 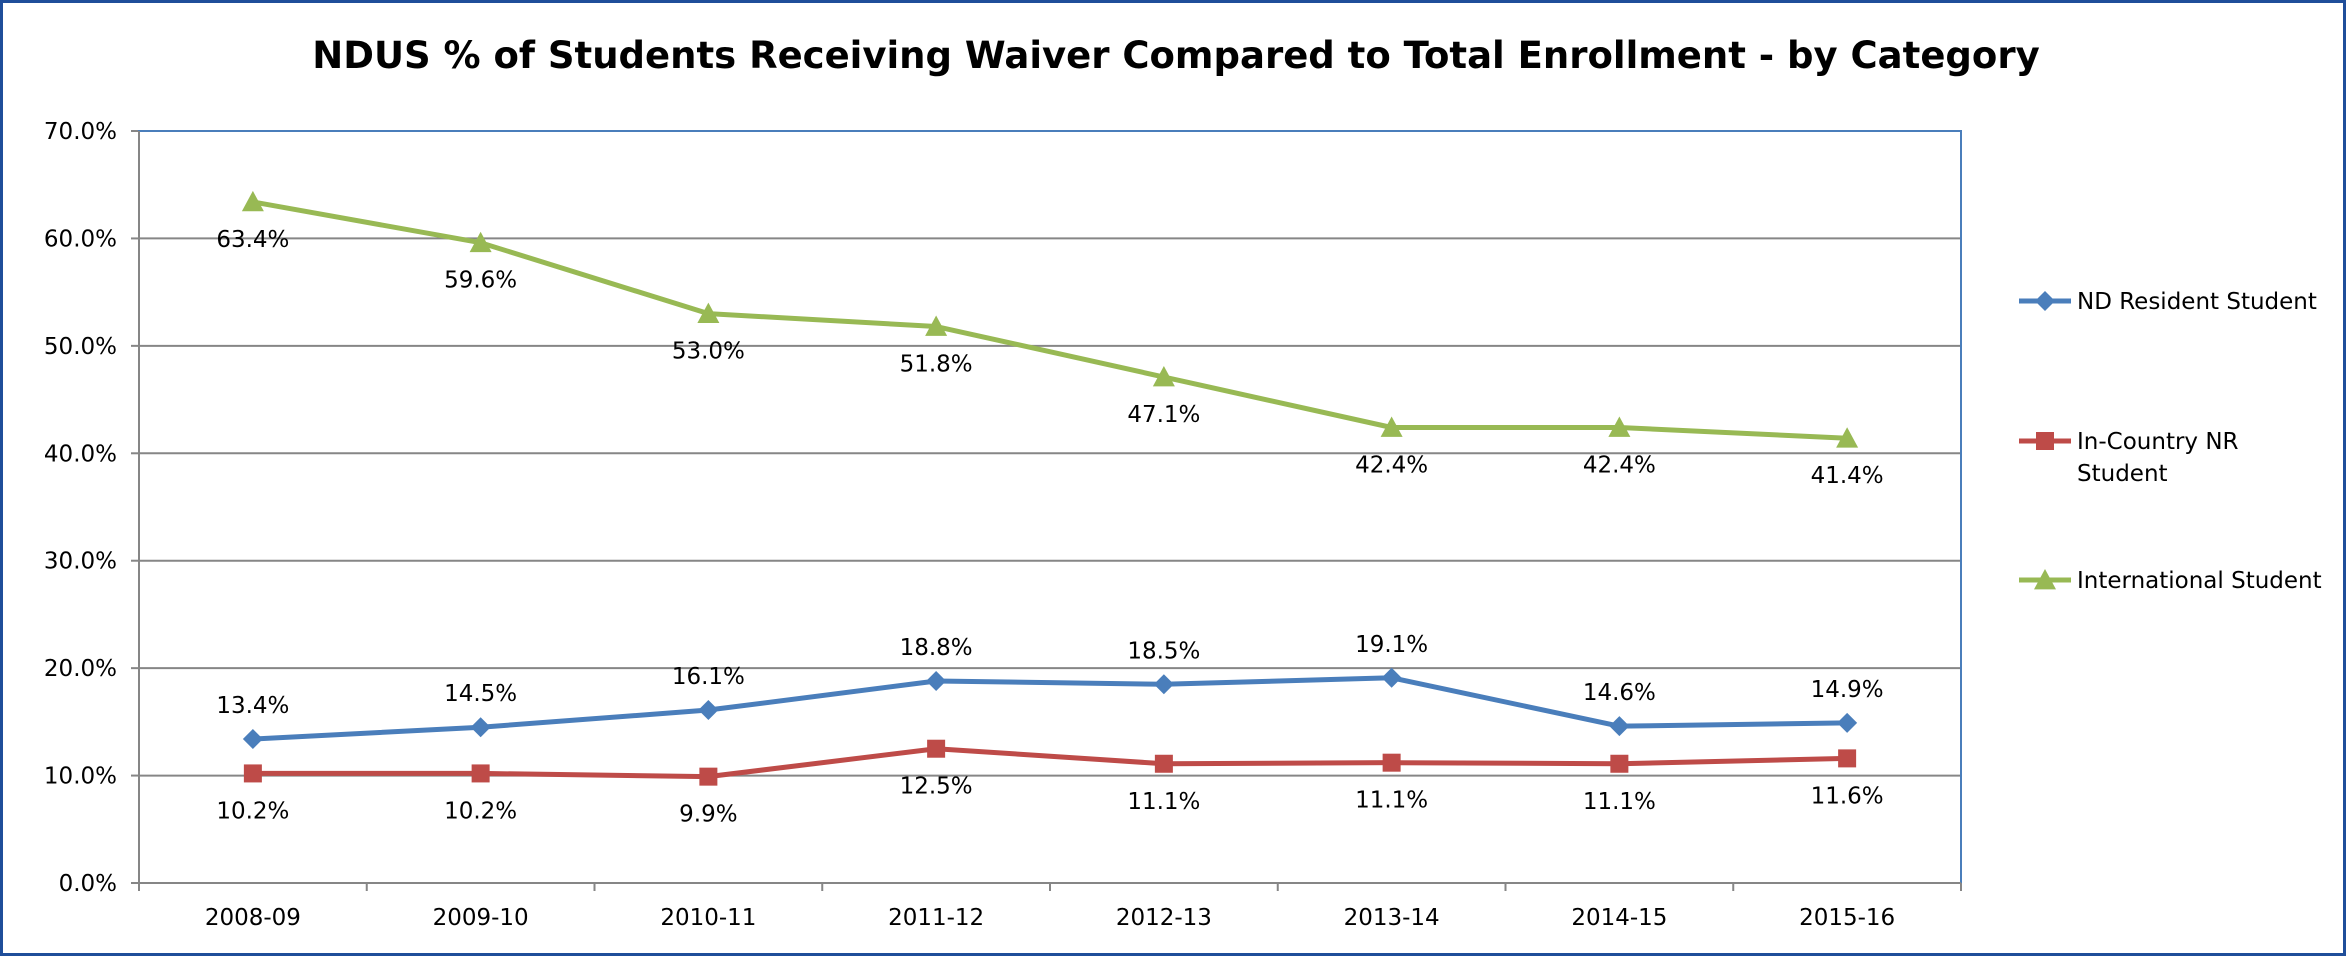 I want to click on y-tick-label: 30.0%, so click(x=80, y=562).